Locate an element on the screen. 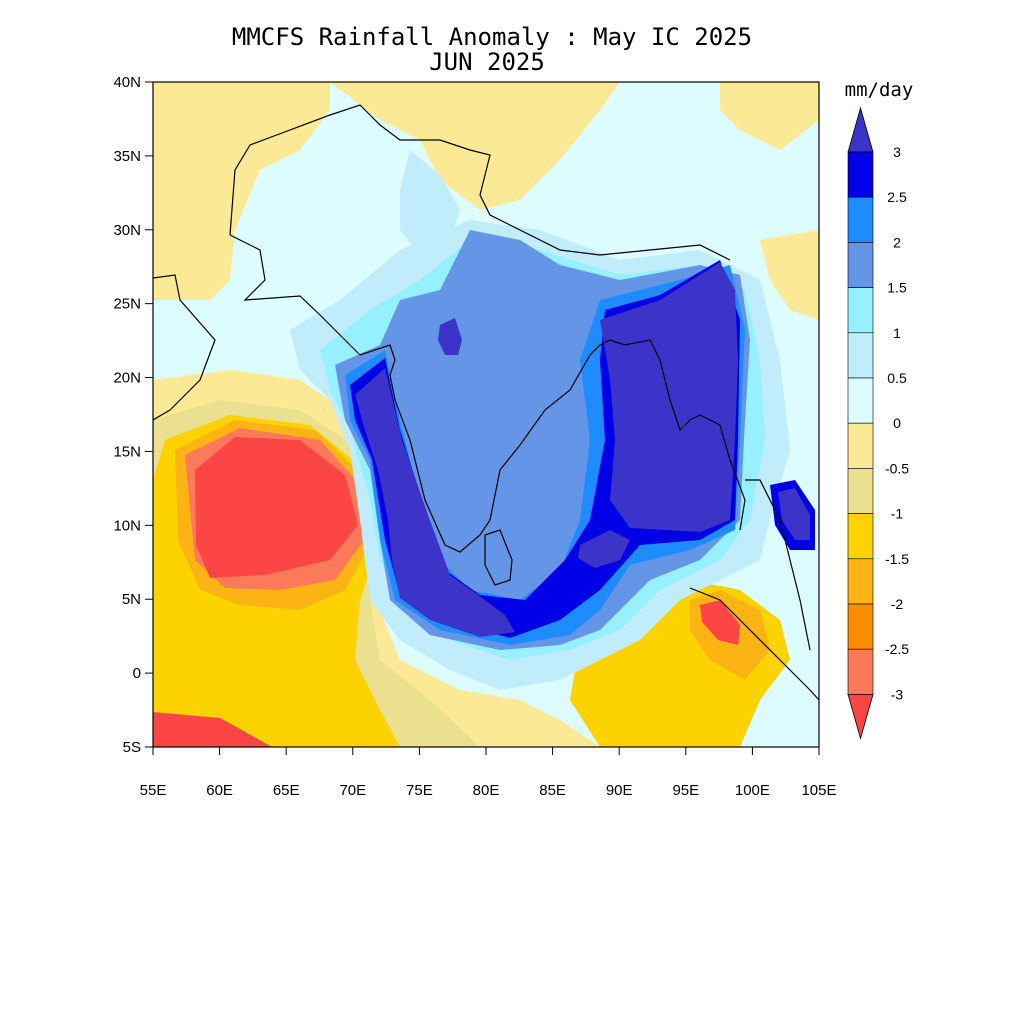 The image size is (1024, 1024). lat-tick-label: 40N is located at coordinates (127, 82).